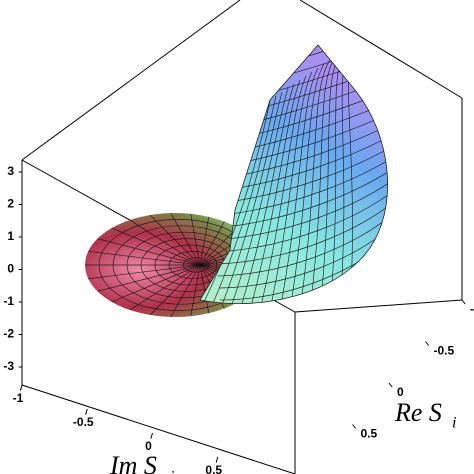  I want to click on y-axis-label-subscript: i, so click(172, 471).